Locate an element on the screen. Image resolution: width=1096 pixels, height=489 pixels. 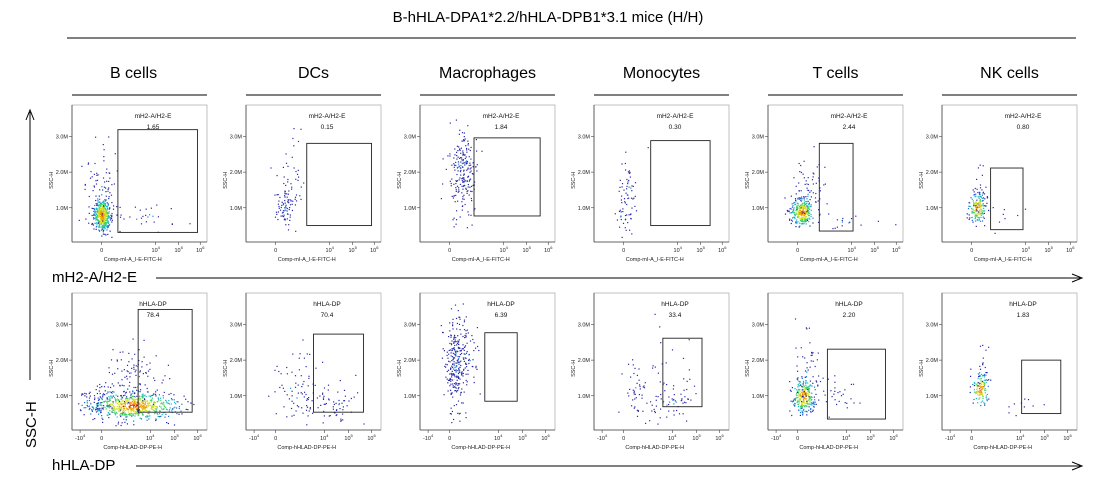
gate-percent-label: 2.20 is located at coordinates (849, 315).